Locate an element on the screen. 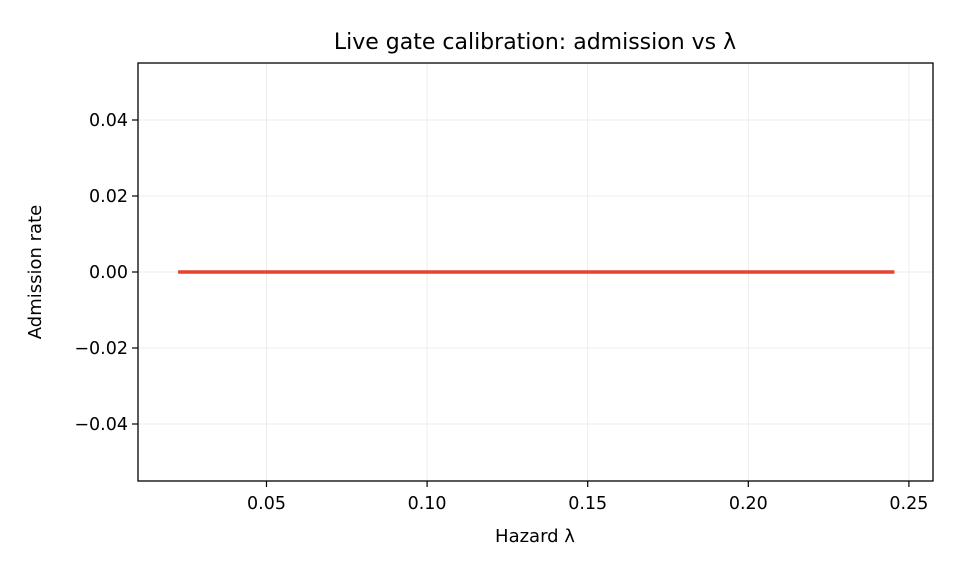 Image resolution: width=960 pixels, height=576 pixels. chart-title: Live gate calibration: admission vs λ is located at coordinates (535, 42).